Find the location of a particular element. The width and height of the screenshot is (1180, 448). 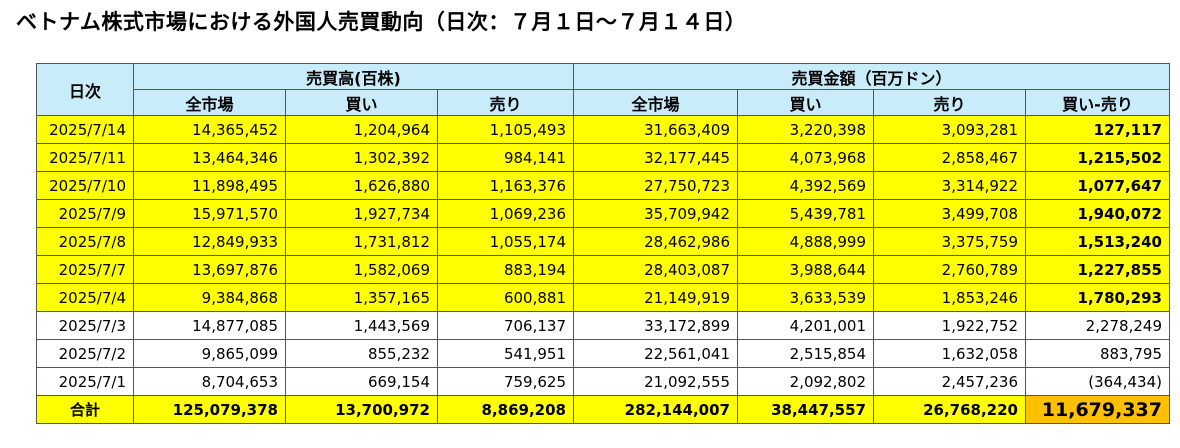

header-row-group: 日次 売買高(百株) 売買金額（百万ドン） is located at coordinates (603, 89).